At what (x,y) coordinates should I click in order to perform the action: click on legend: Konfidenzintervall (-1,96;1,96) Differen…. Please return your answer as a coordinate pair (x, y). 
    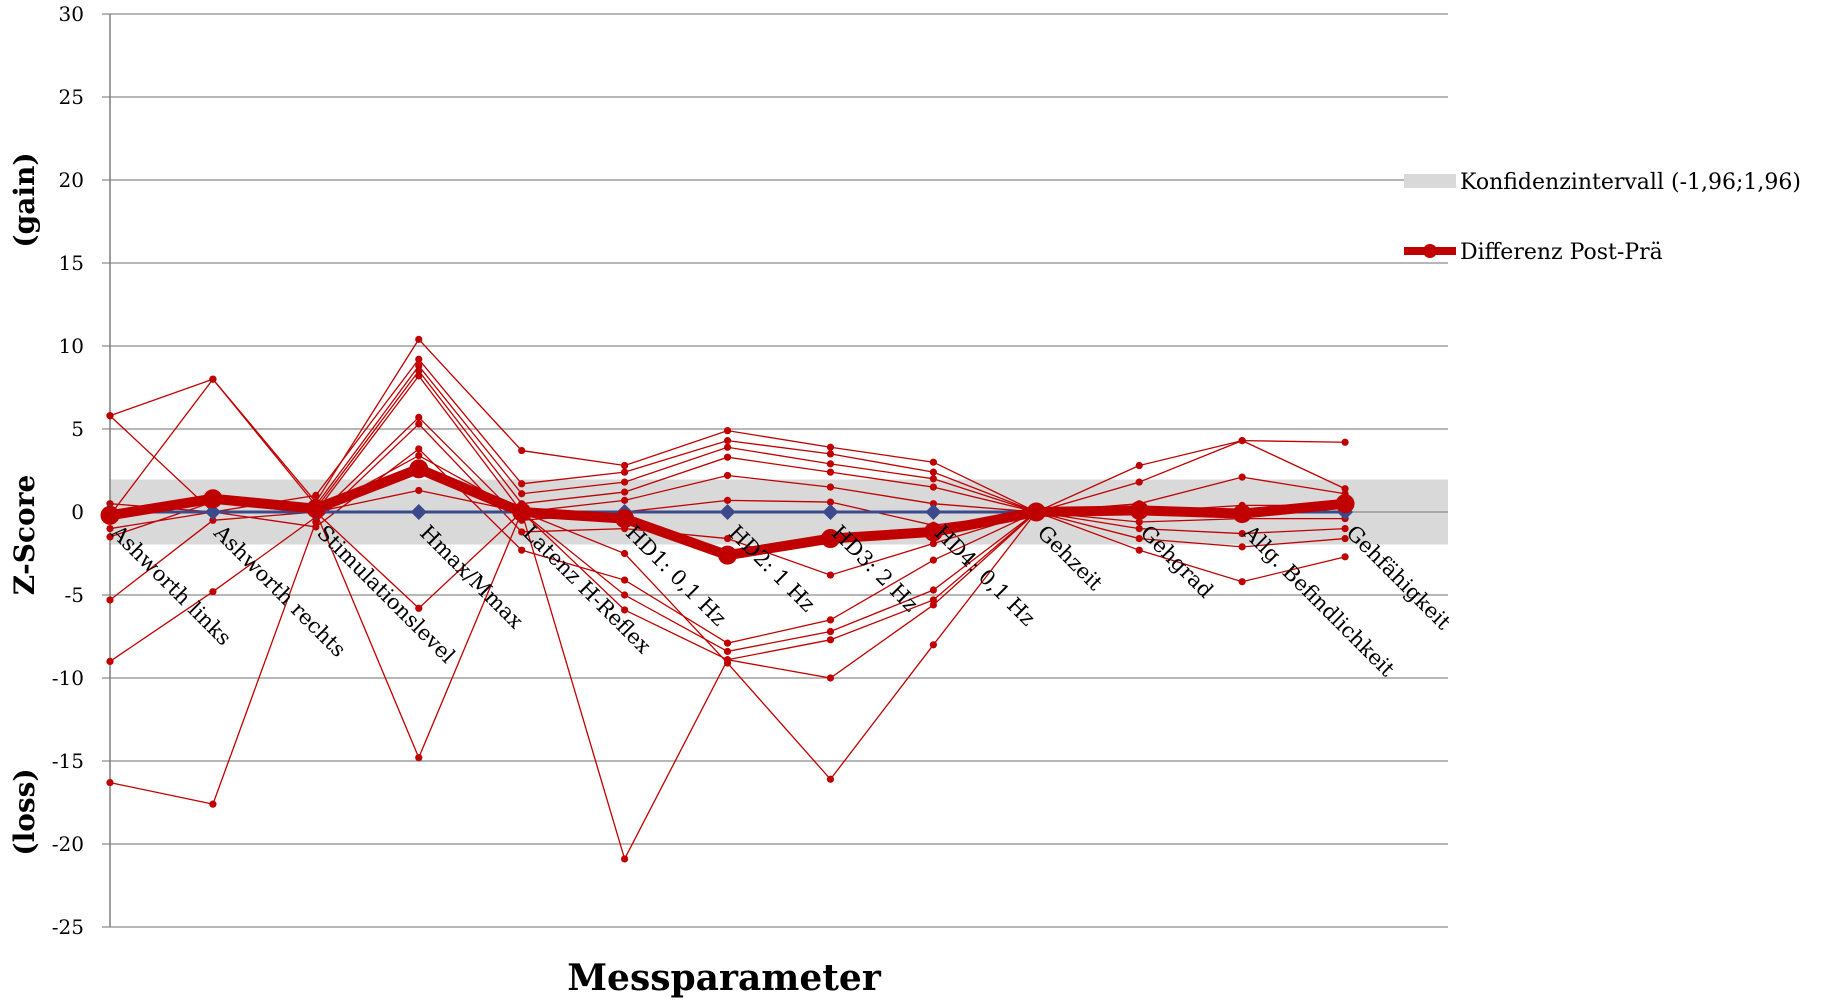
    Looking at the image, I should click on (1602, 217).